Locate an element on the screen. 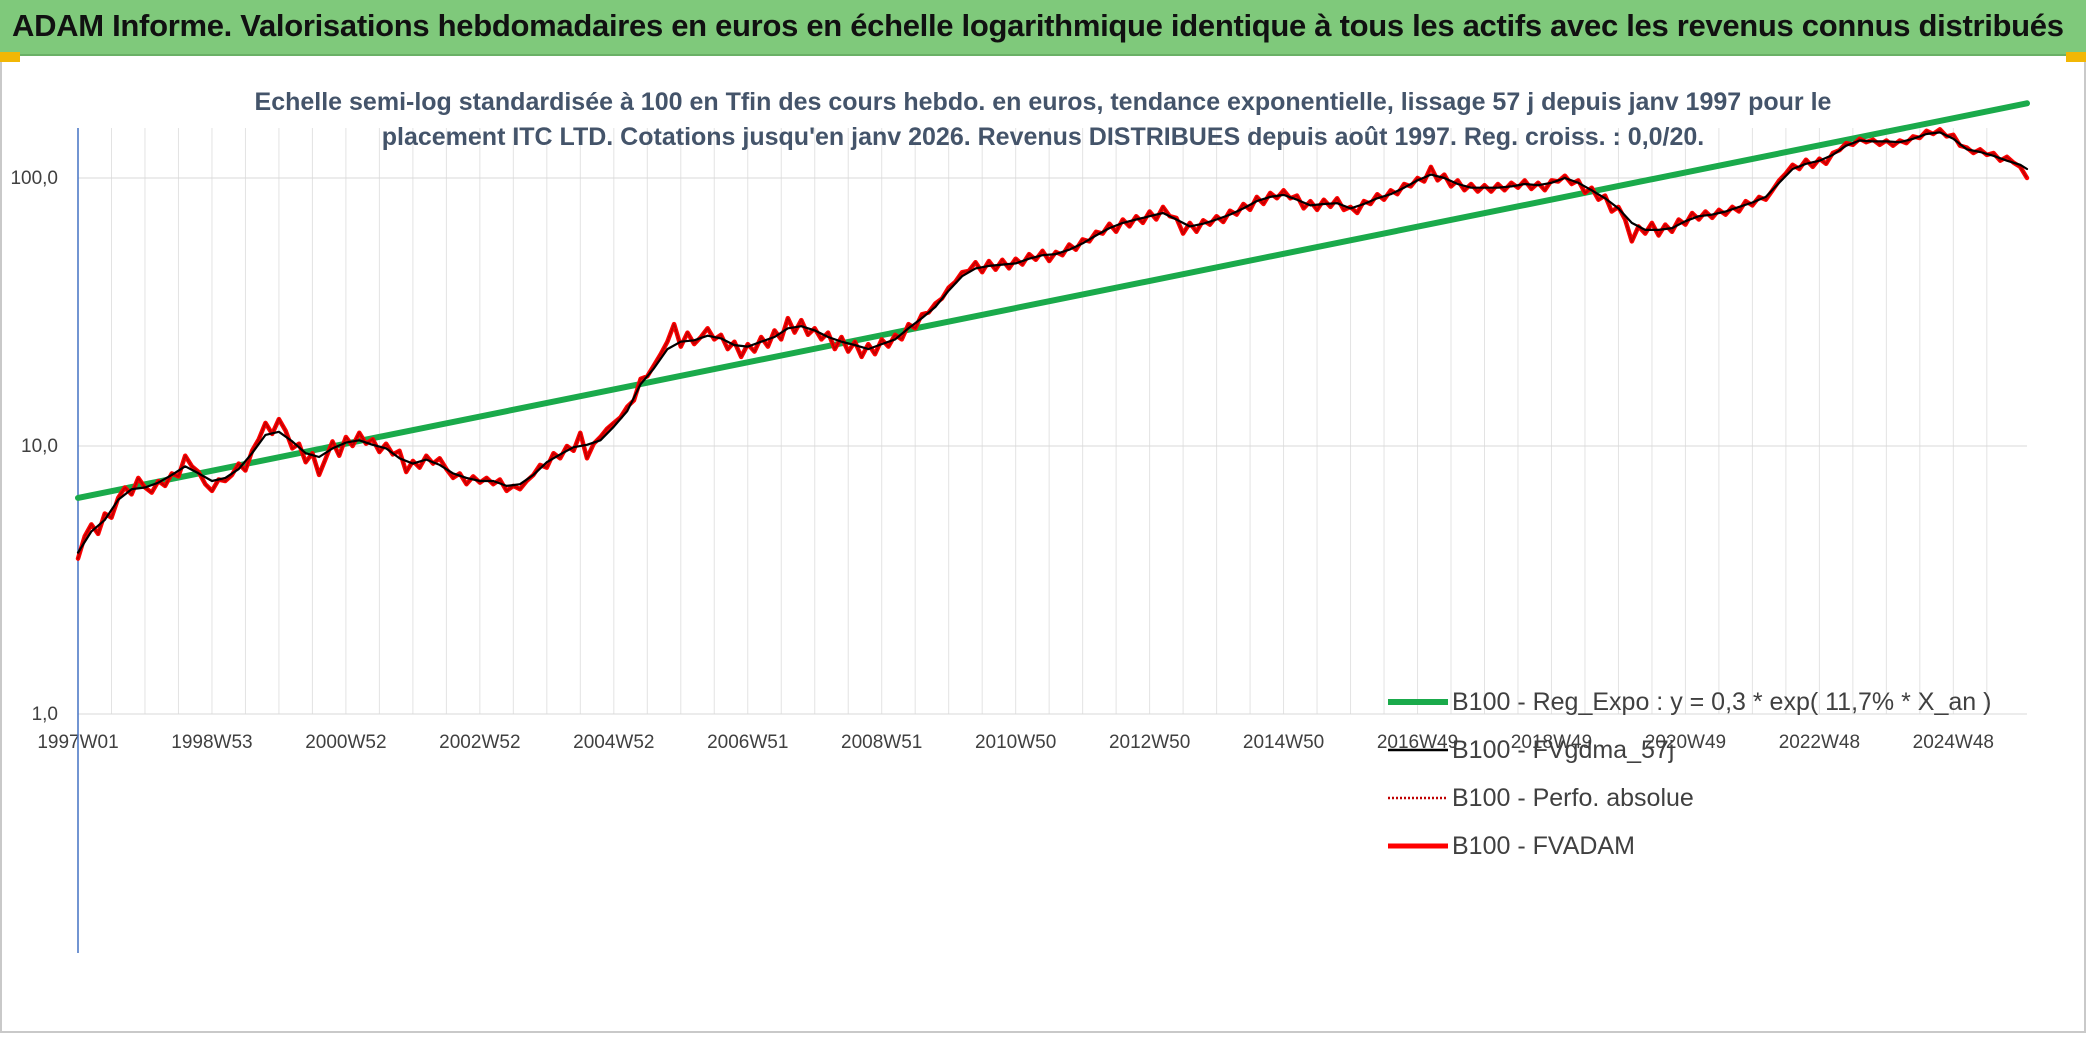 The image size is (2086, 1038). x-tick-label: 2024W48 is located at coordinates (1953, 742).